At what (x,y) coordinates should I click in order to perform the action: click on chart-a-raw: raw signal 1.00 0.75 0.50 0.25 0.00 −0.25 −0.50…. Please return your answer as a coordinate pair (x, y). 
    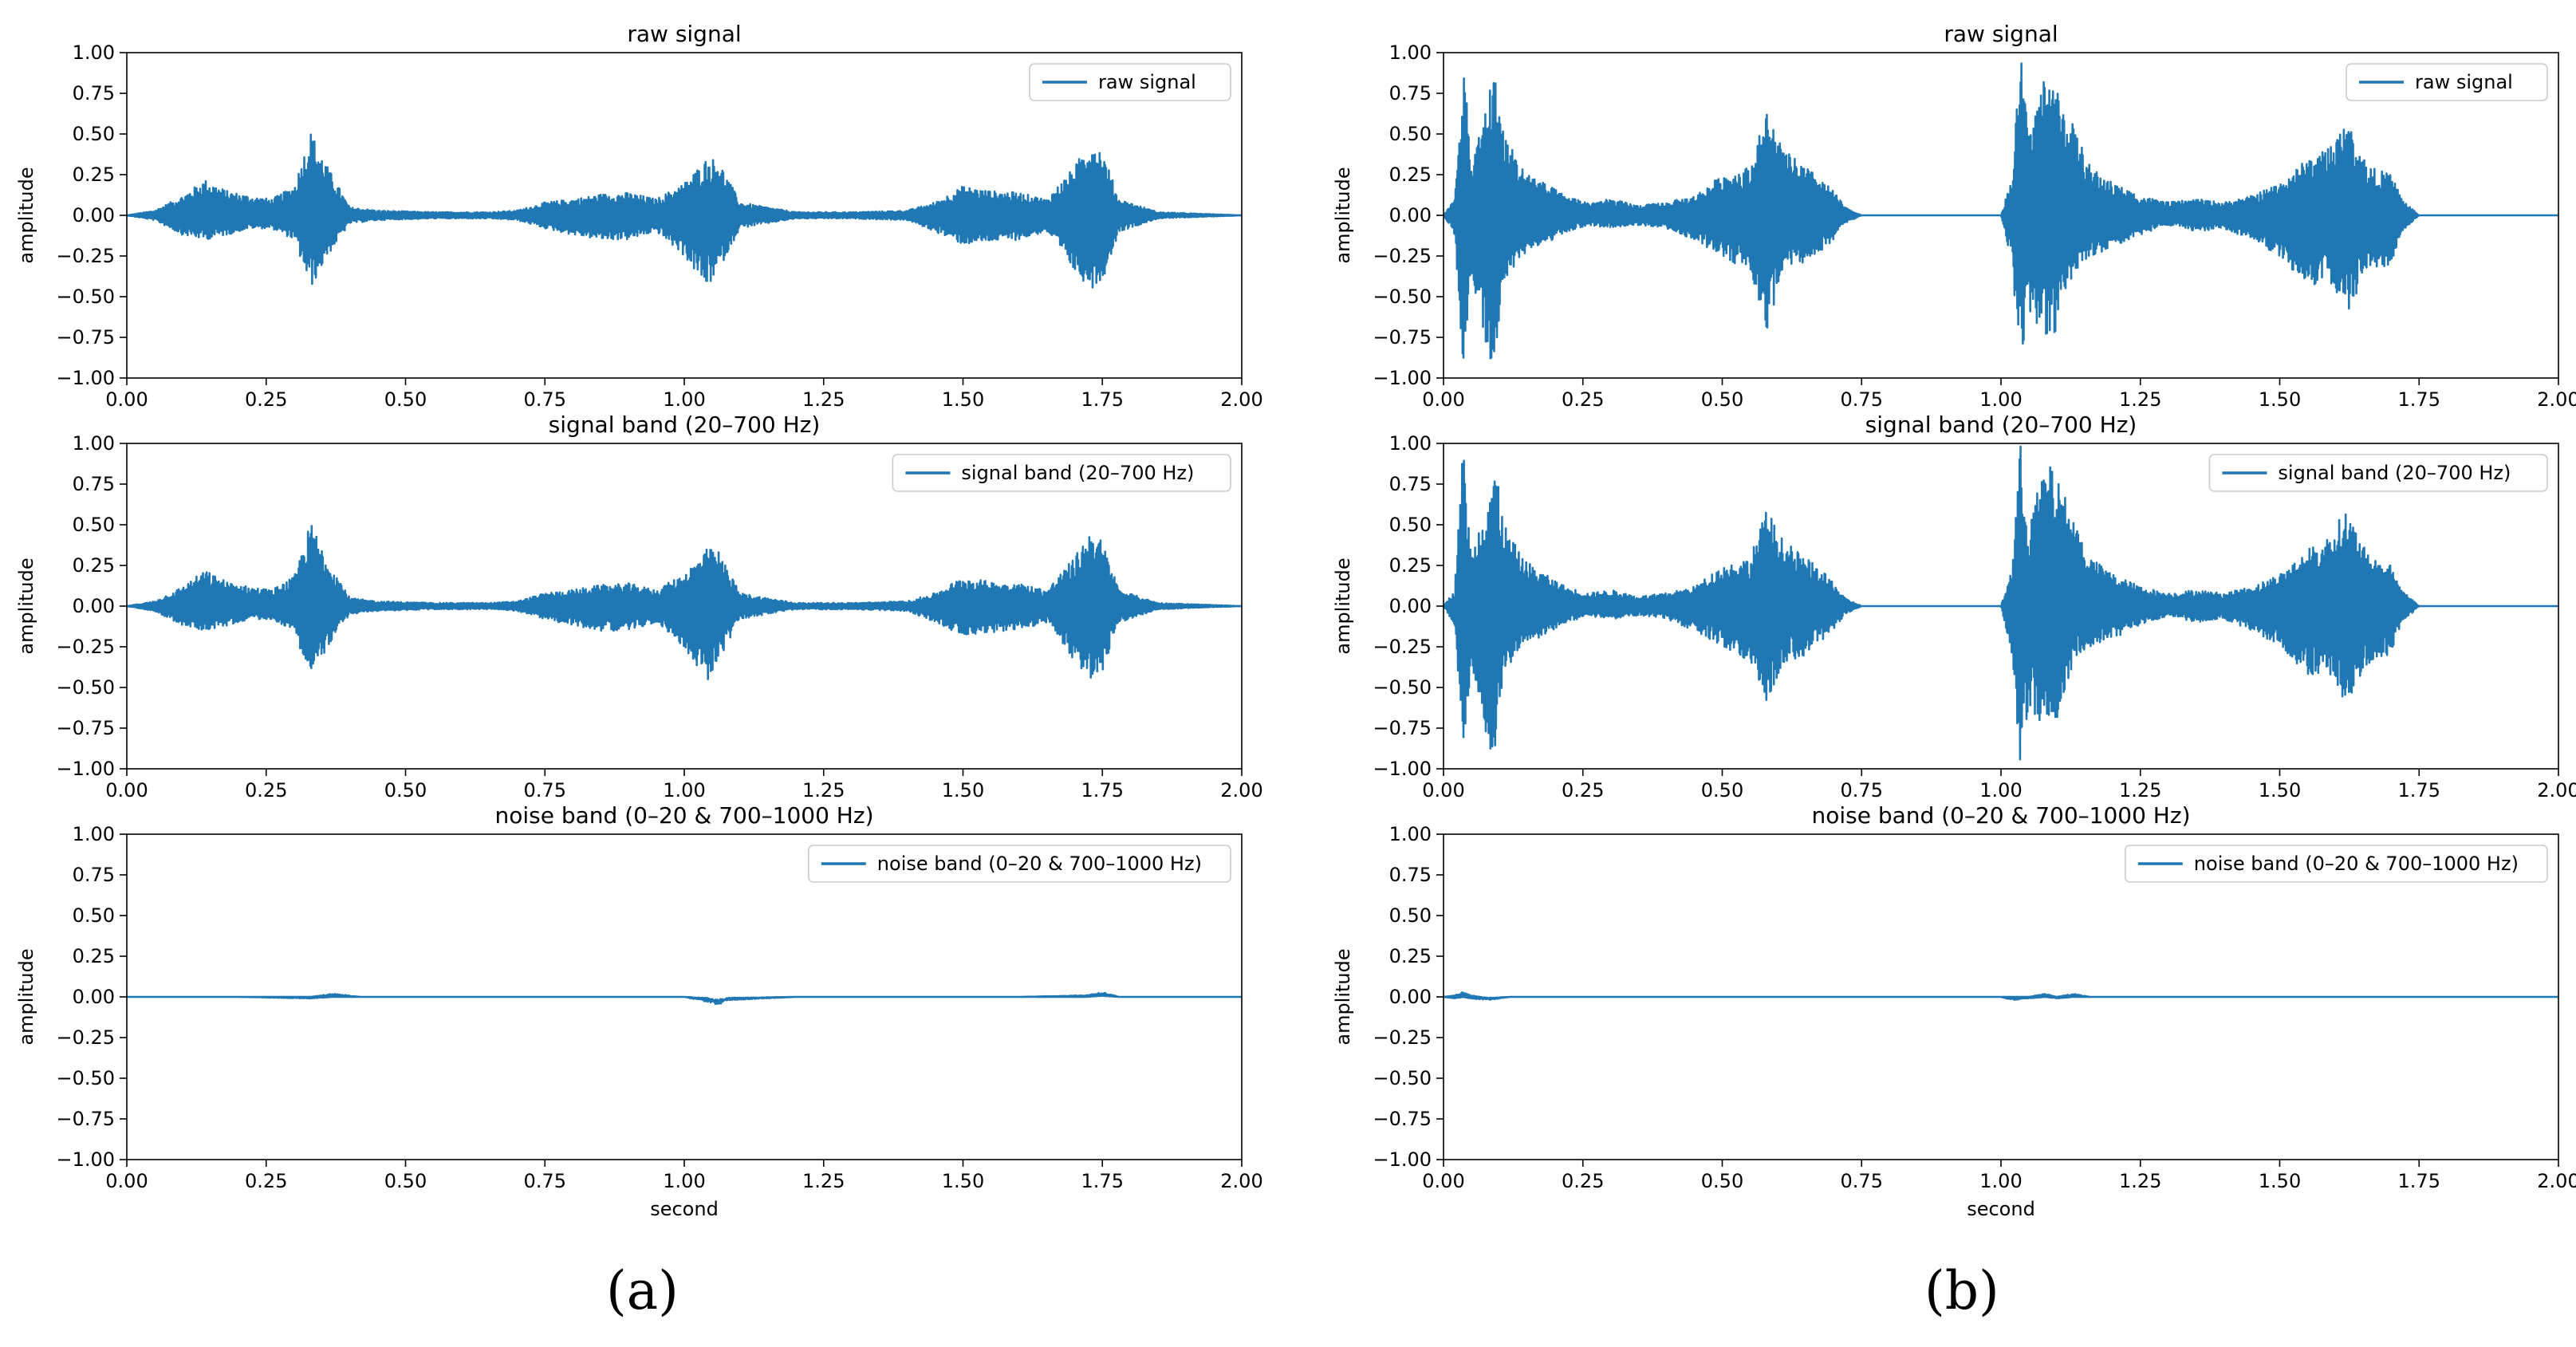
    Looking at the image, I should click on (639, 216).